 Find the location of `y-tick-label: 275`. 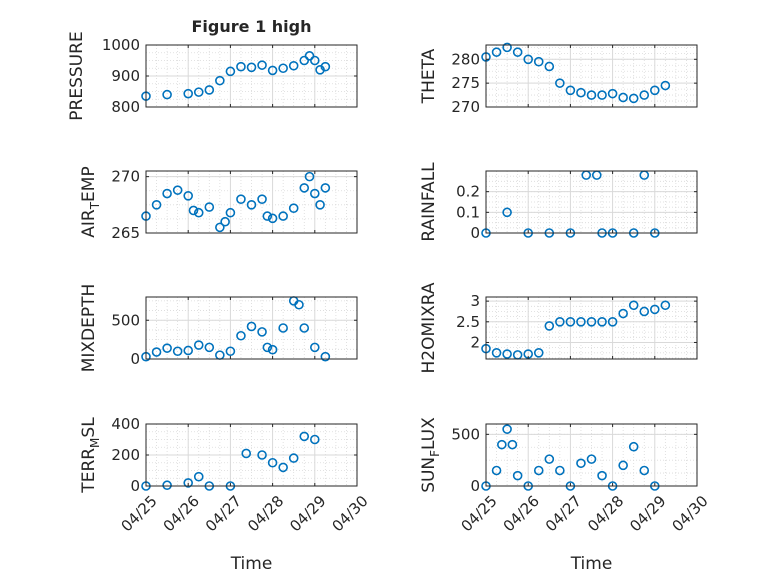

y-tick-label: 275 is located at coordinates (465, 83).